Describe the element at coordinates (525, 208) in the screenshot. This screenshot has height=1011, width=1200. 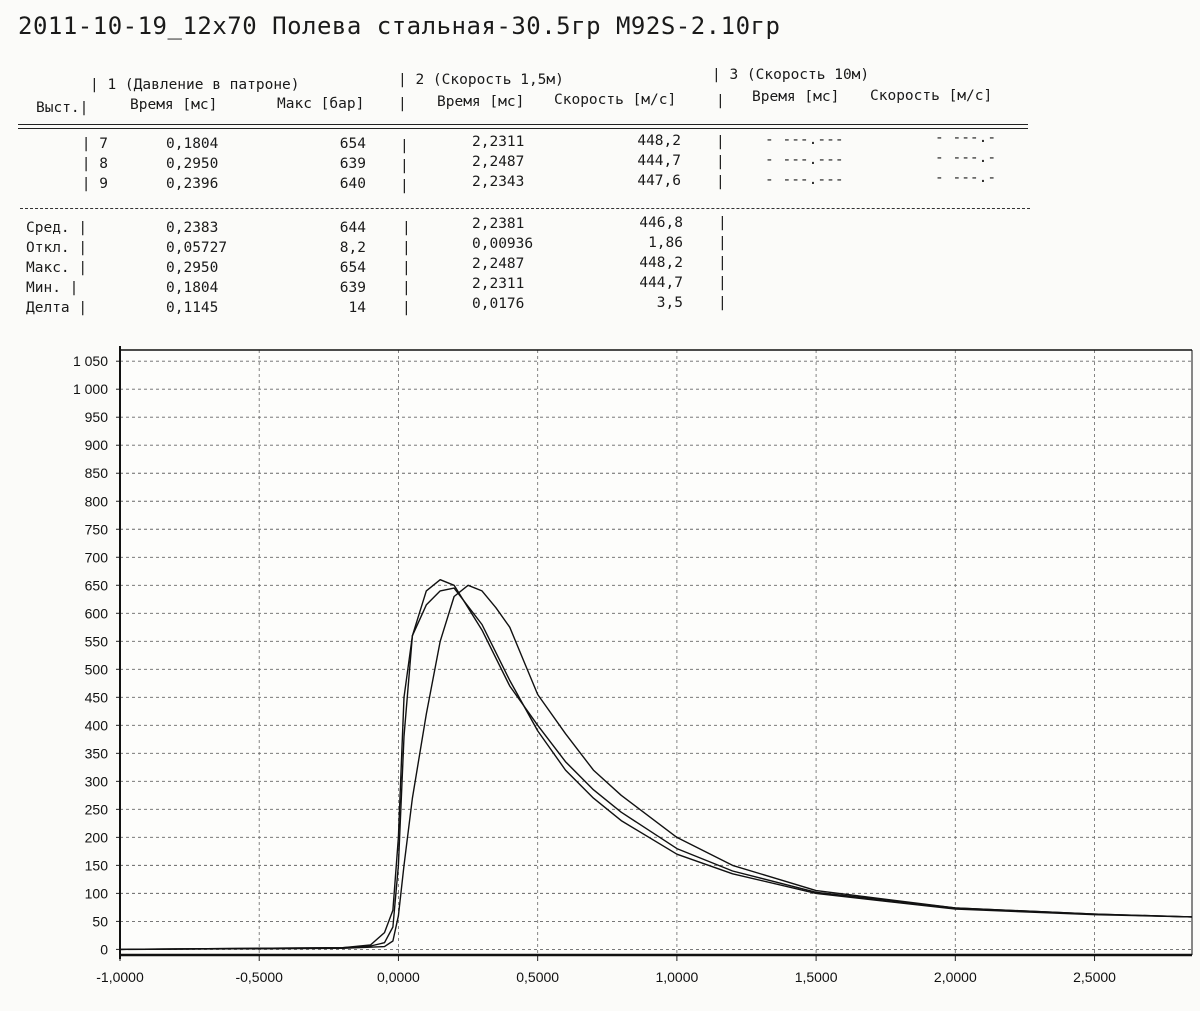
I see `summary-rule` at that location.